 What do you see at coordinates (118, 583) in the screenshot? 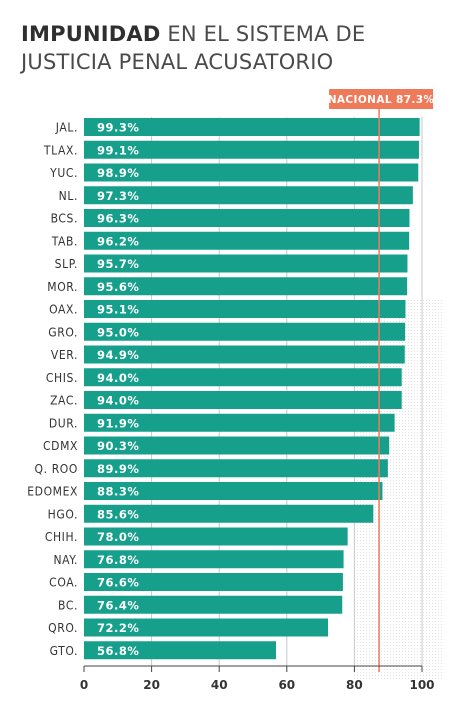
I see `value-label-20: 76.6%` at bounding box center [118, 583].